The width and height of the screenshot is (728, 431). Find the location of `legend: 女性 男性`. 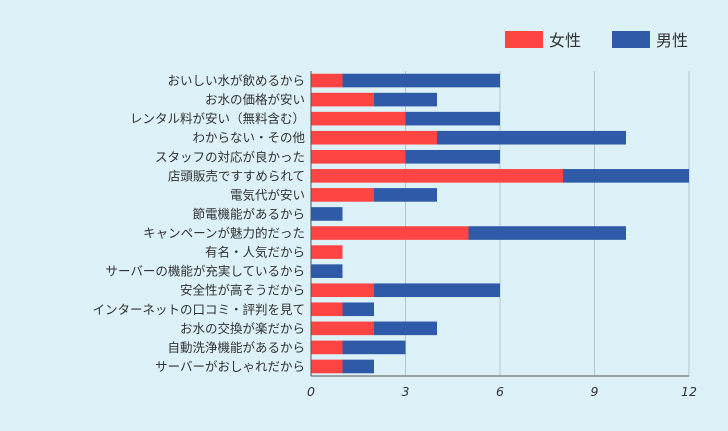

legend: 女性 男性 is located at coordinates (596, 40).